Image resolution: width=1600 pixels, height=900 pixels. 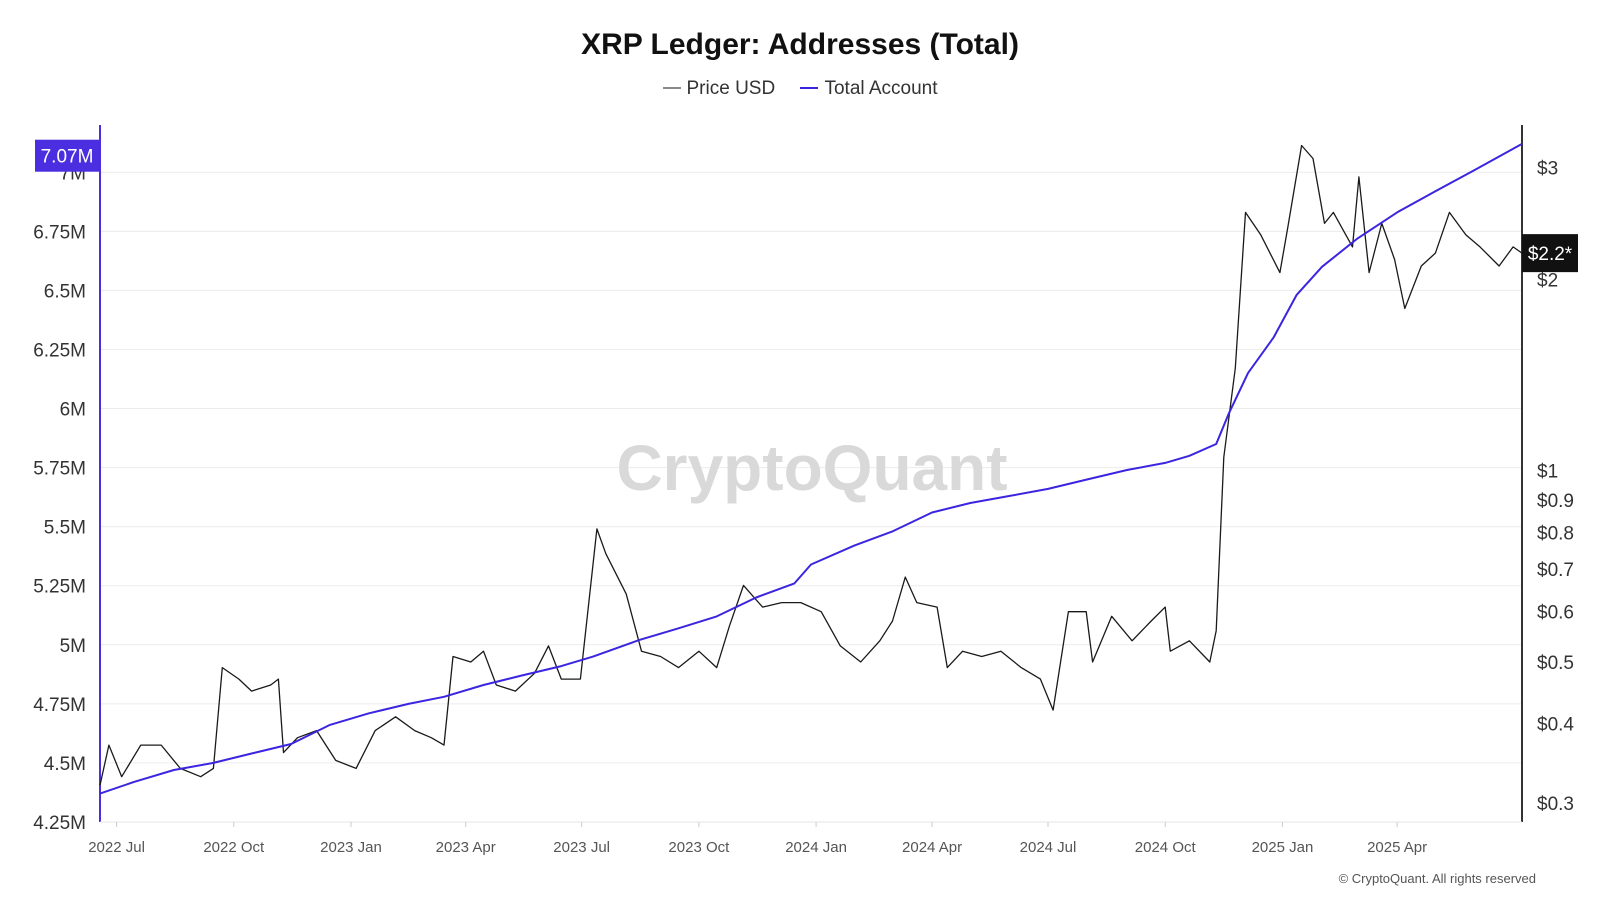 I want to click on left-tick-label: 6.25M, so click(x=59, y=350).